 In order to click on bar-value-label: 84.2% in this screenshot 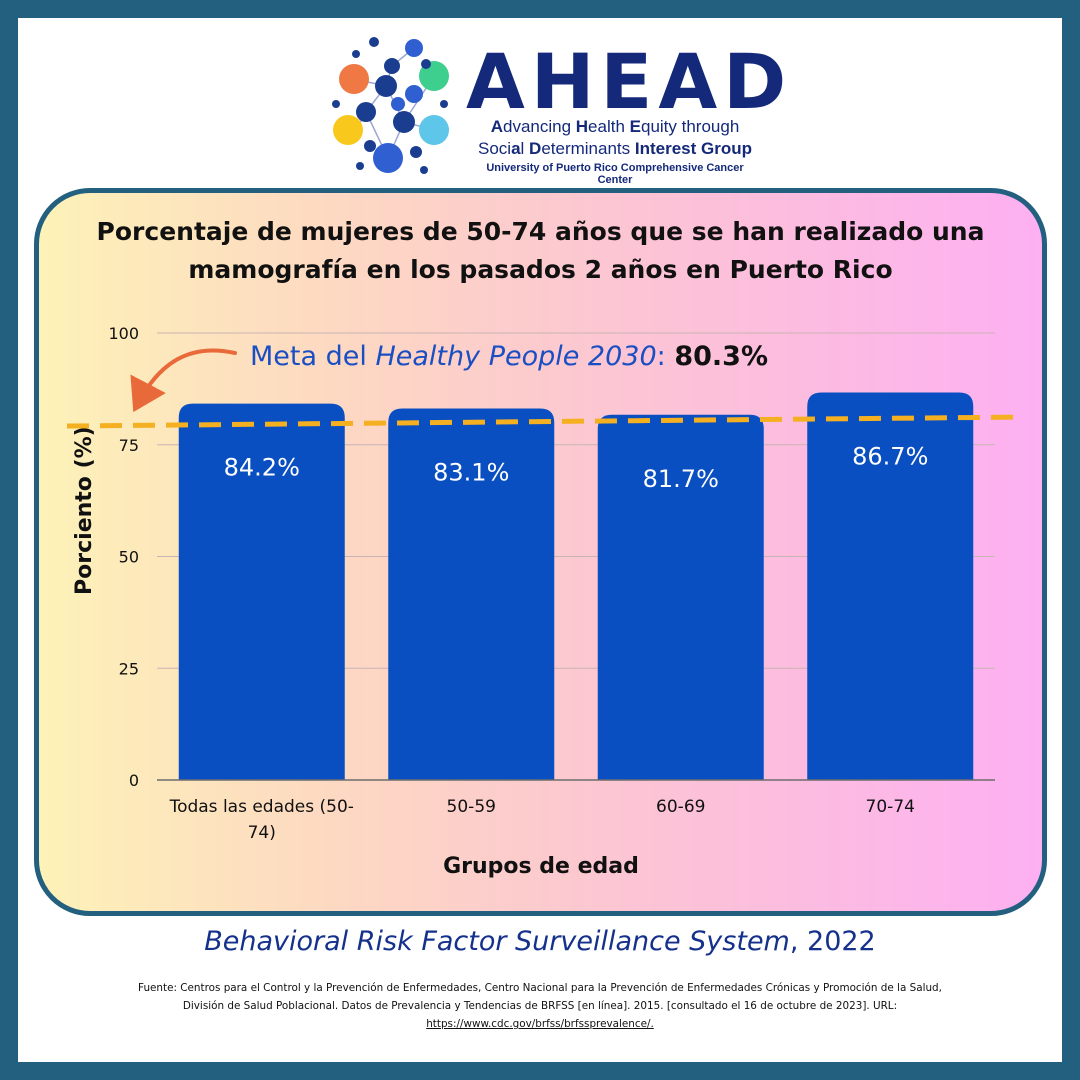, I will do `click(262, 468)`.